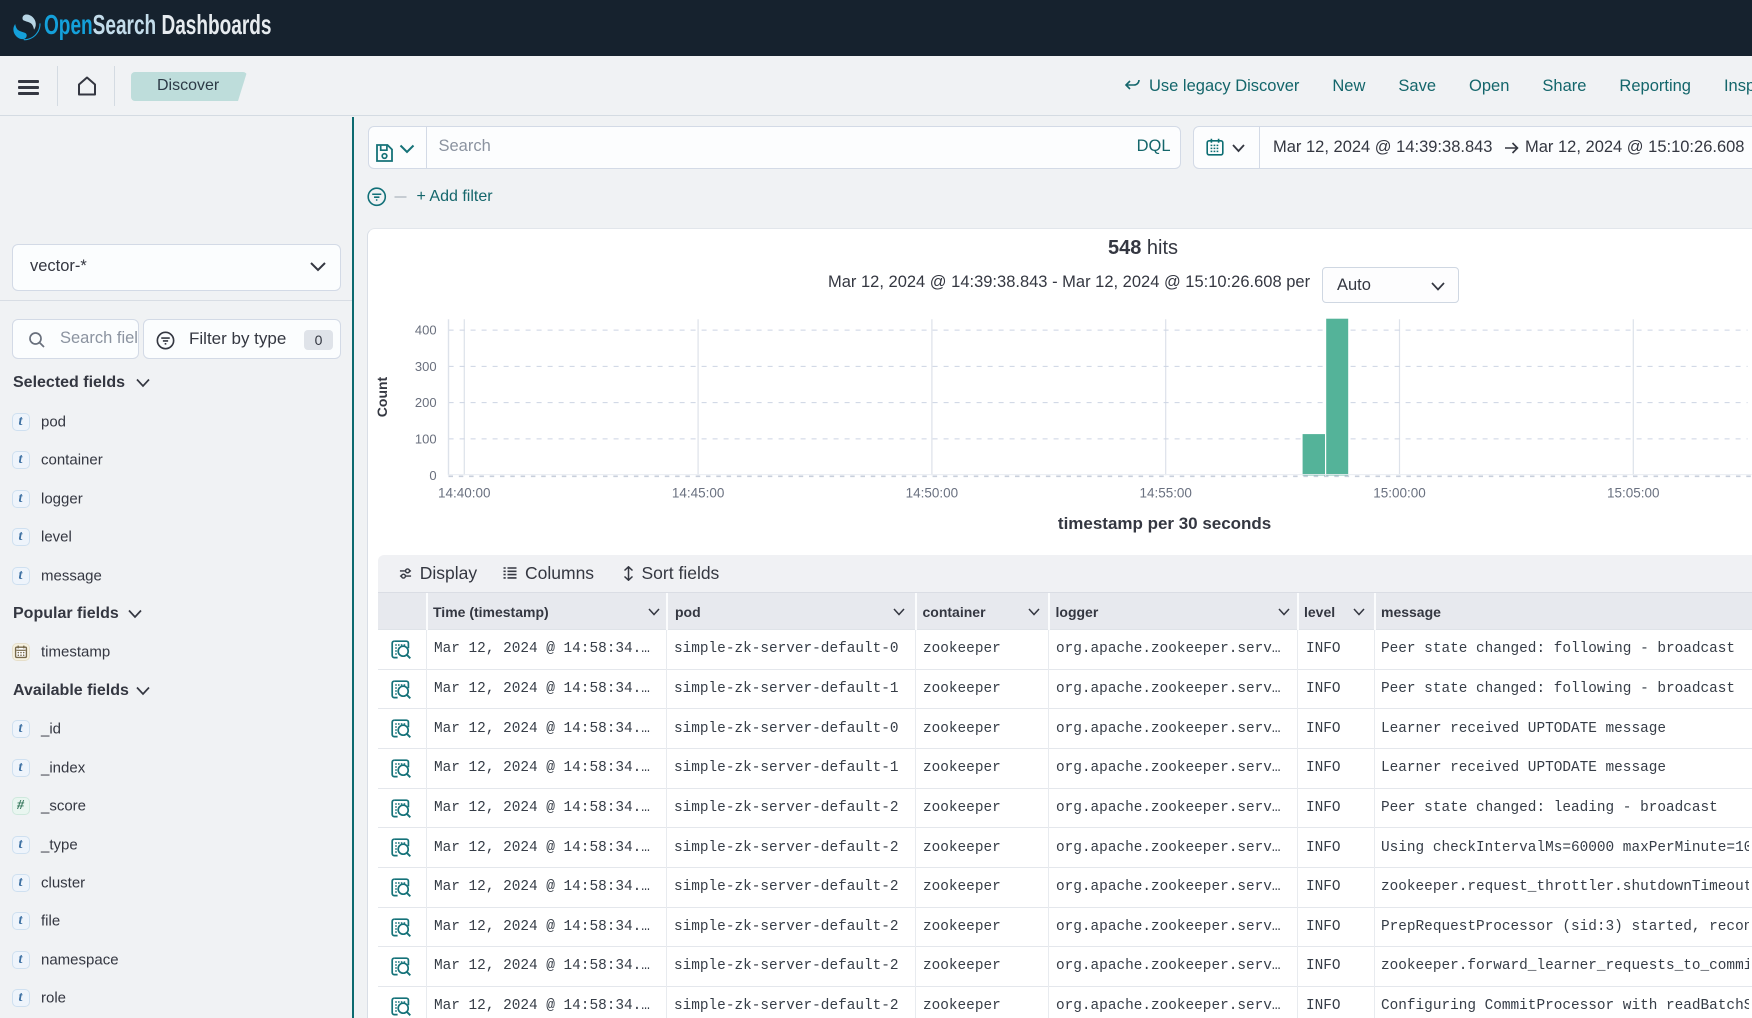 The image size is (1752, 1018). I want to click on svg-text: 400, so click(426, 330).